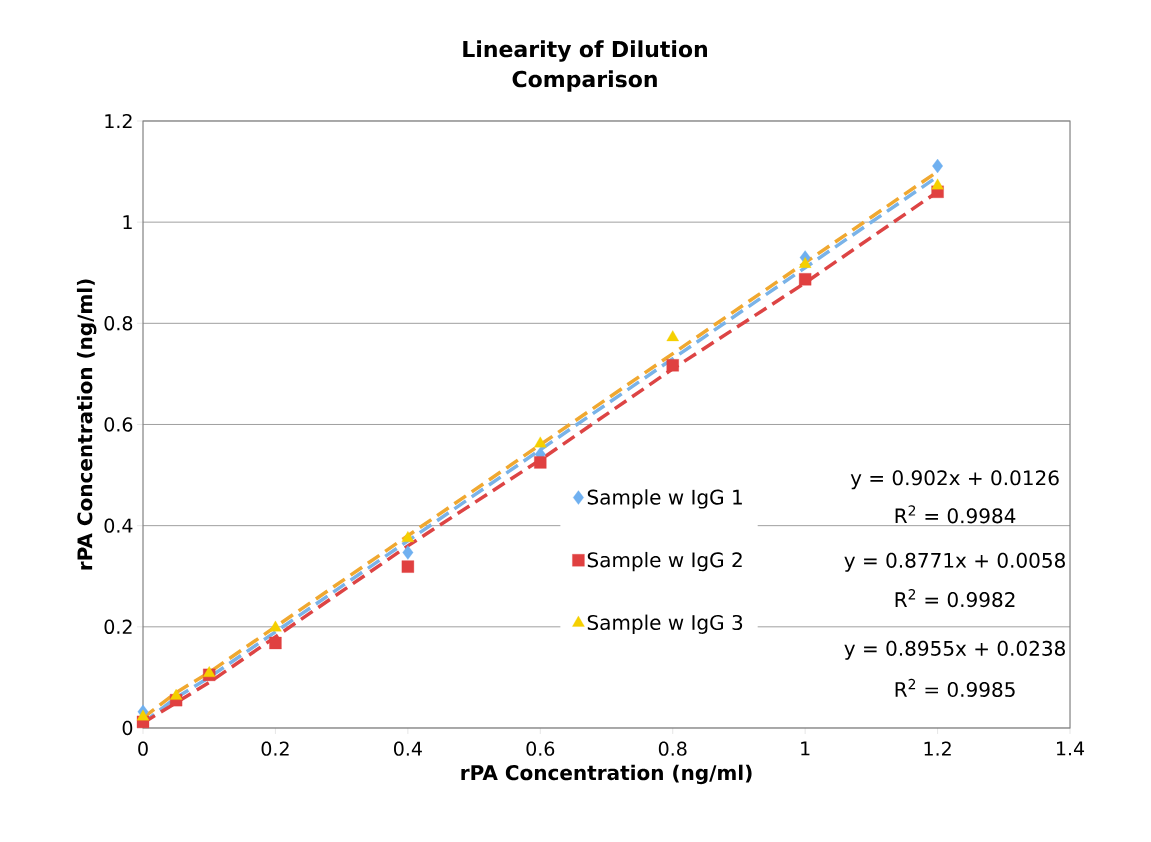  What do you see at coordinates (955, 688) in the screenshot?
I see `annotation: R$^{2}$ = 0.9985` at bounding box center [955, 688].